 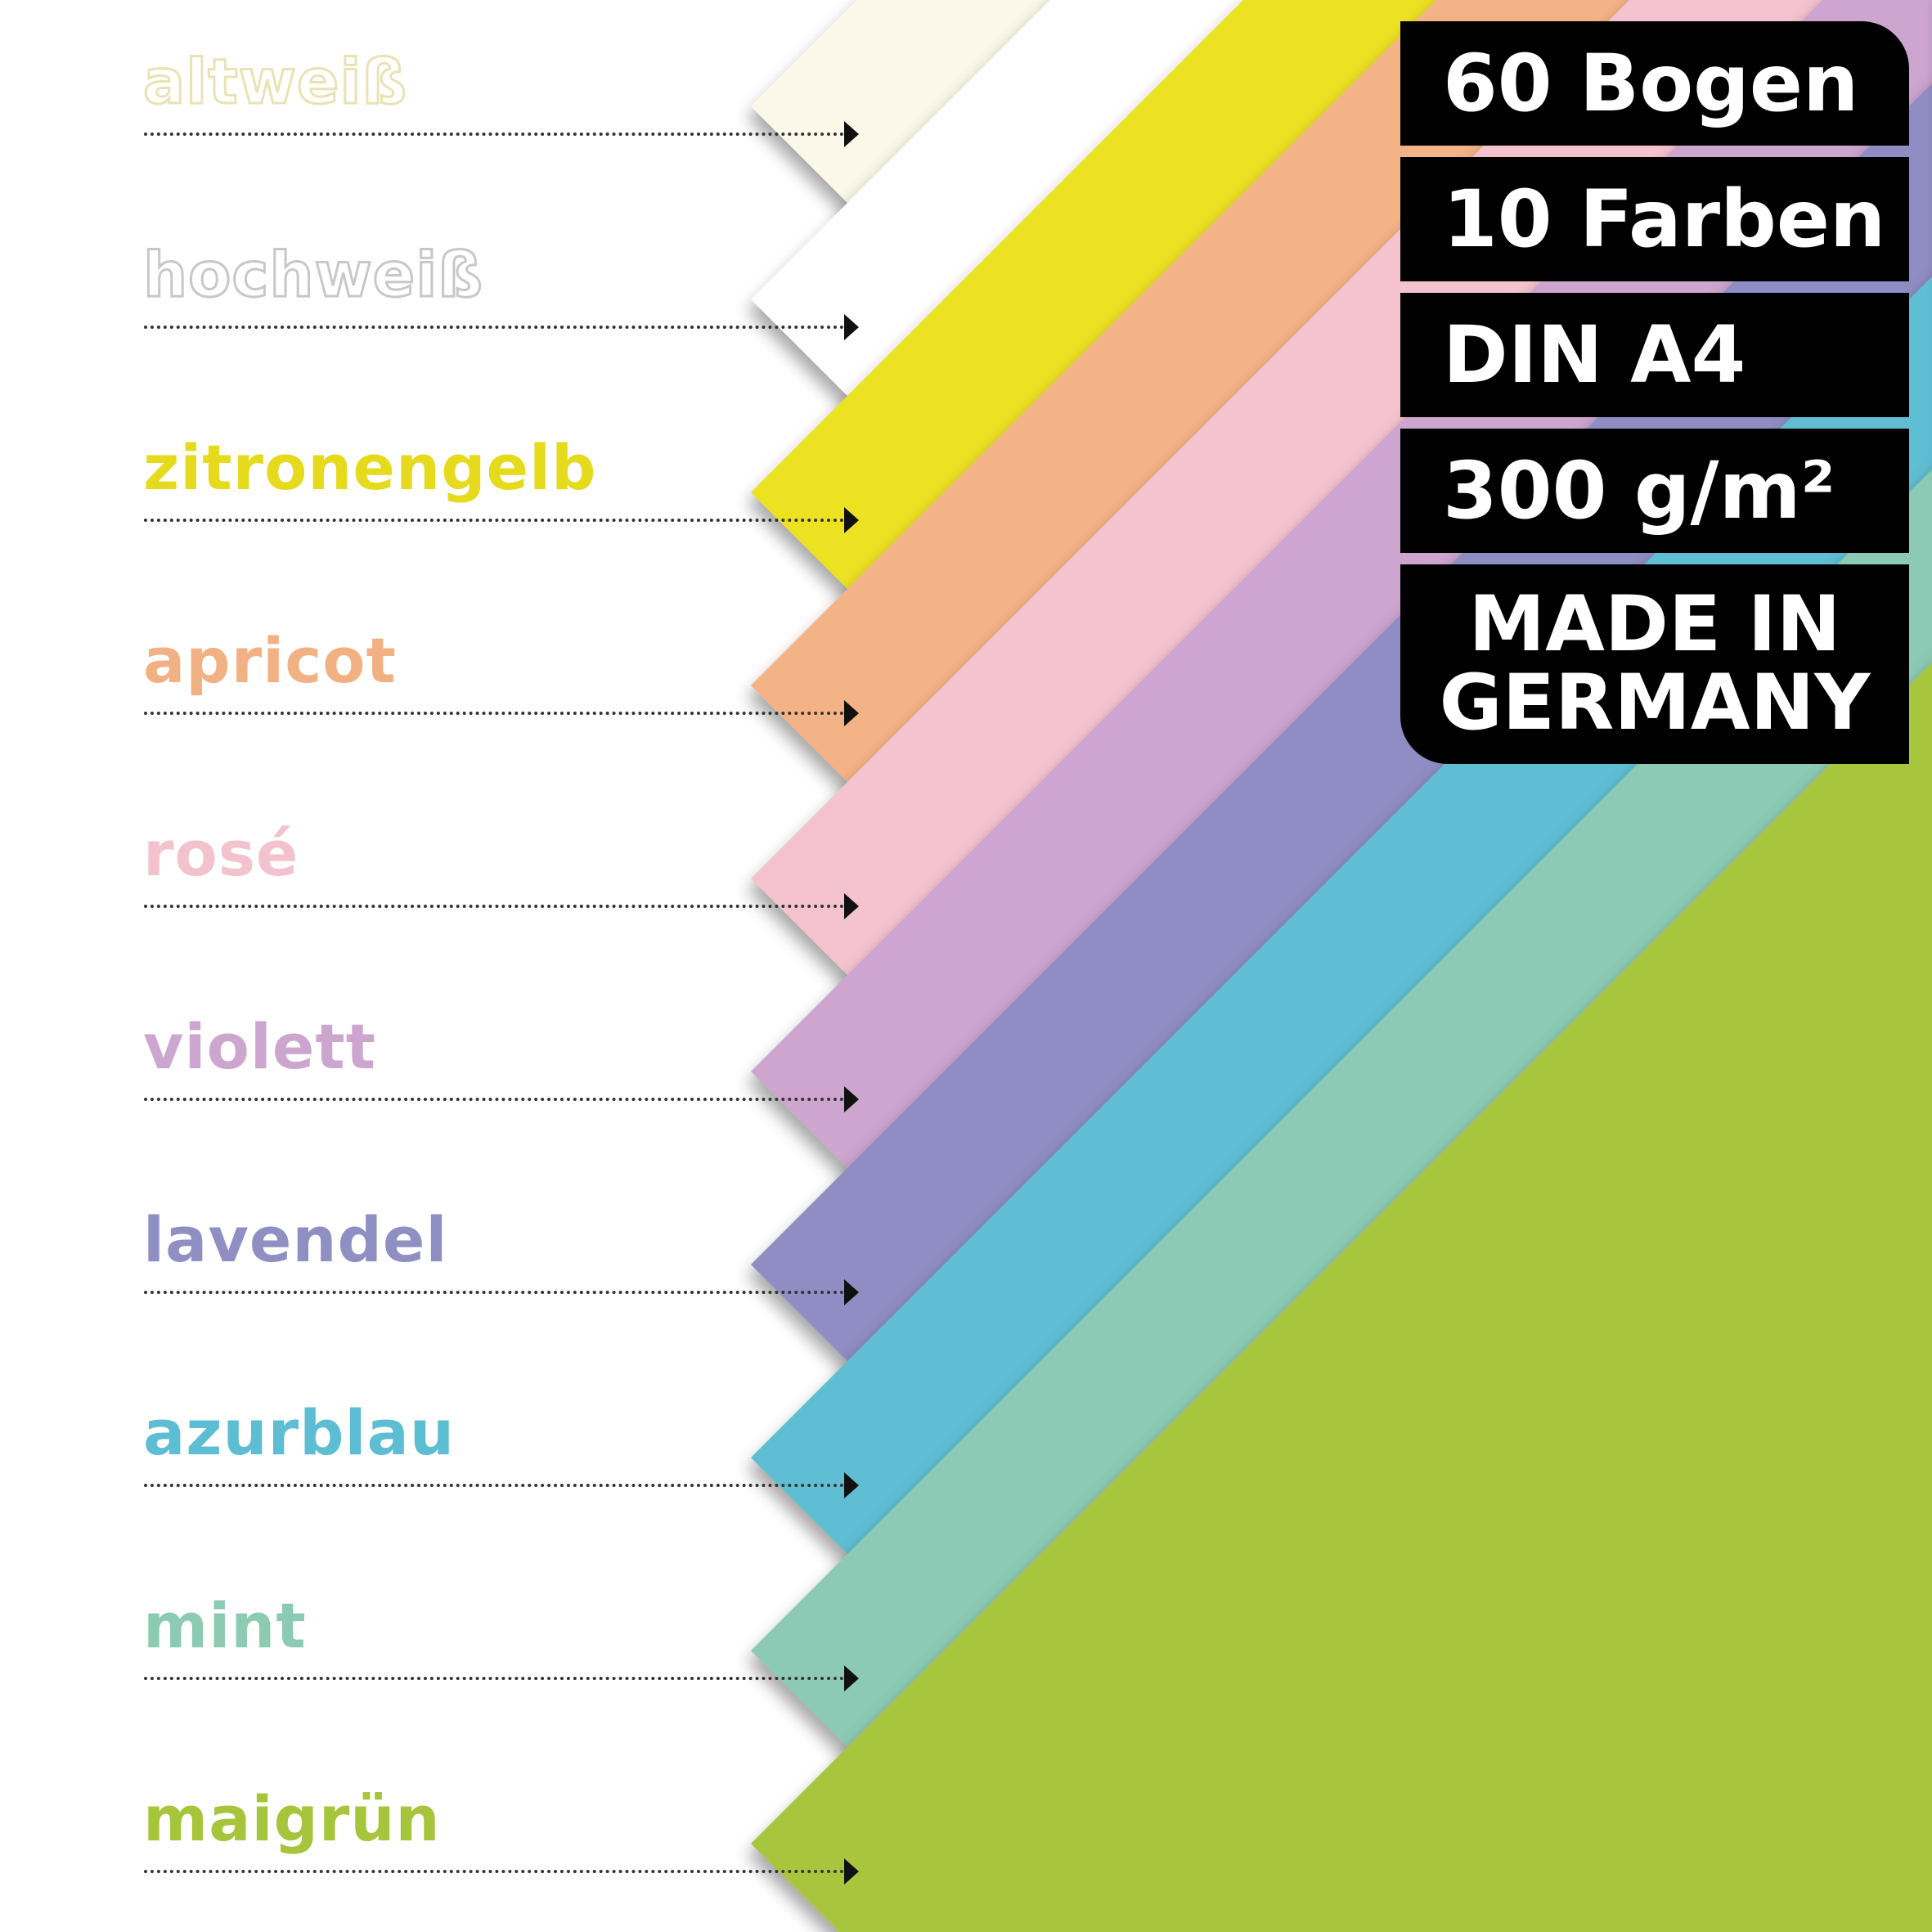 What do you see at coordinates (1595, 355) in the screenshot?
I see `format-text: DIN A4` at bounding box center [1595, 355].